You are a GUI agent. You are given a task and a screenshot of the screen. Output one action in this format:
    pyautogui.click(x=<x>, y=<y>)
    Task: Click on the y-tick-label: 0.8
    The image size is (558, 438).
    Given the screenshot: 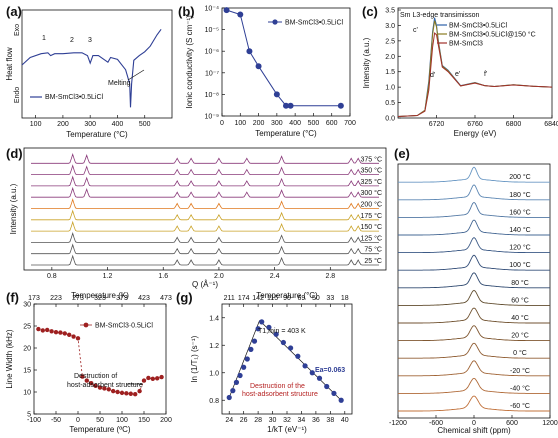 What is the action you would take?
    pyautogui.click(x=214, y=401)
    